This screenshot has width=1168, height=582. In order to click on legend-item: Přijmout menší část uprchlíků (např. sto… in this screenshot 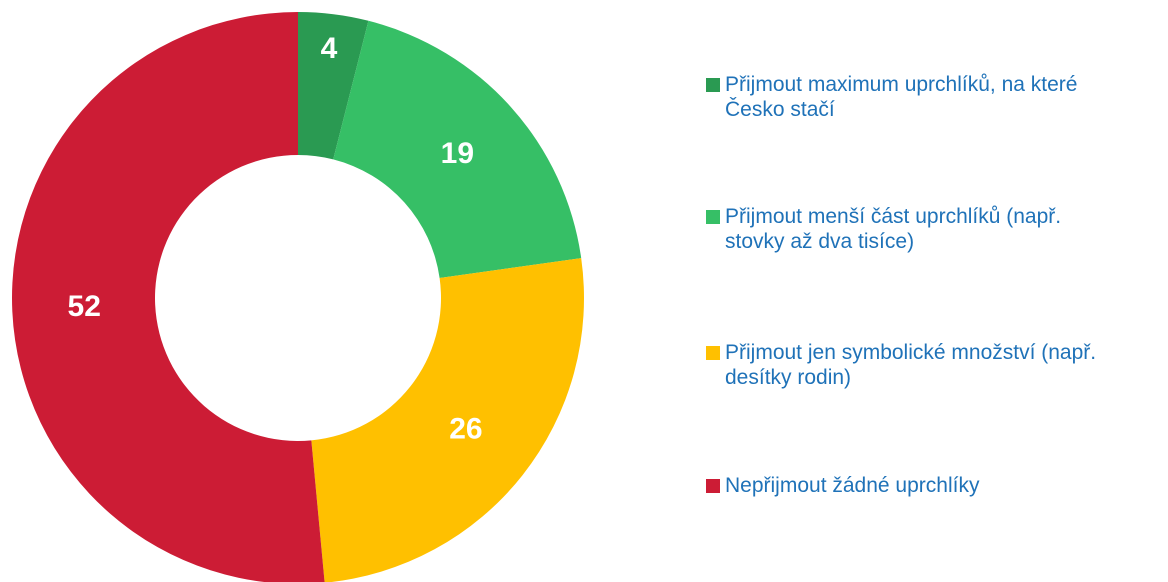, I will do `click(931, 229)`.